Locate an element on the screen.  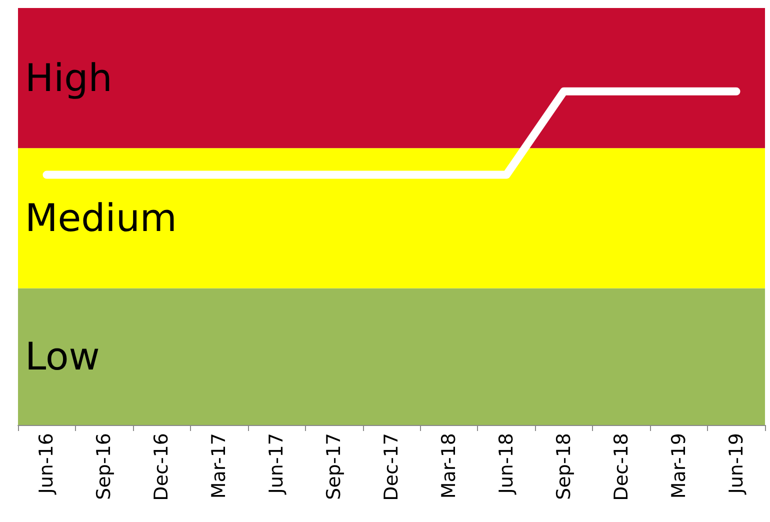
x-tick-label: Jun-19 is located at coordinates (736, 464).